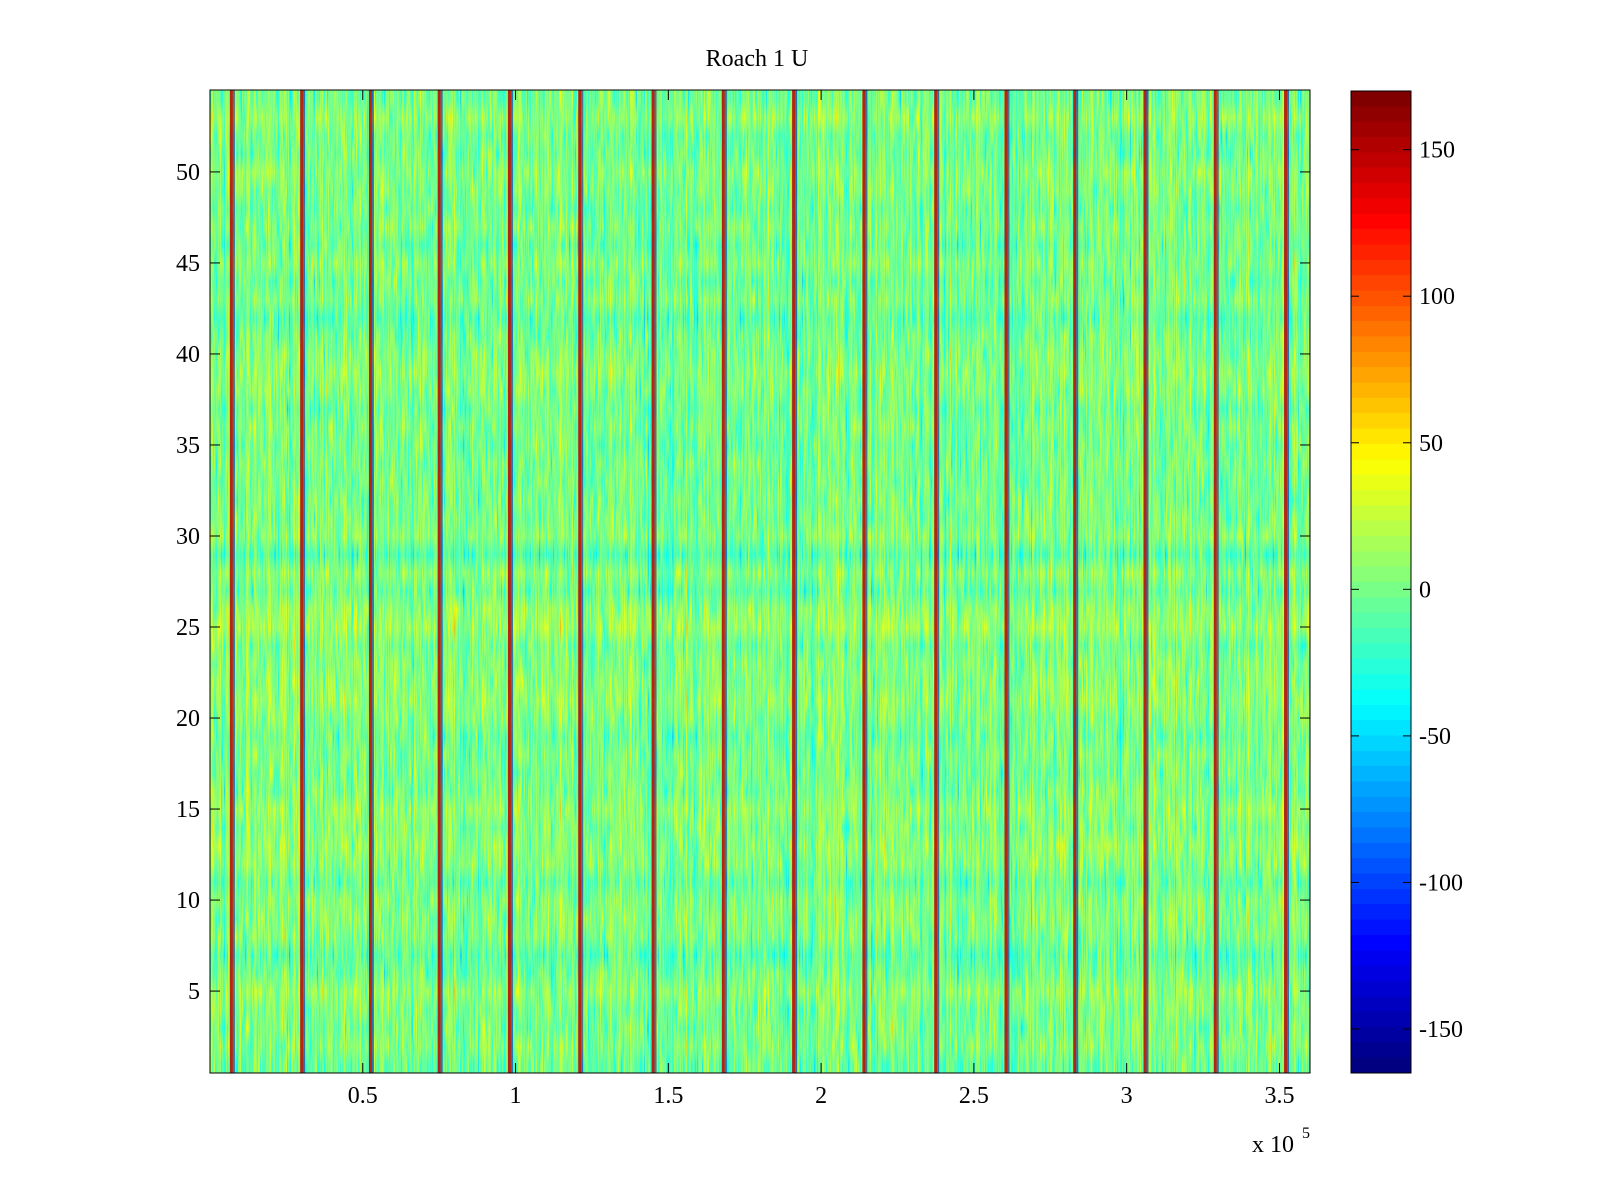  Describe the element at coordinates (1306, 1133) in the screenshot. I see `x-exponent-power: 5` at that location.